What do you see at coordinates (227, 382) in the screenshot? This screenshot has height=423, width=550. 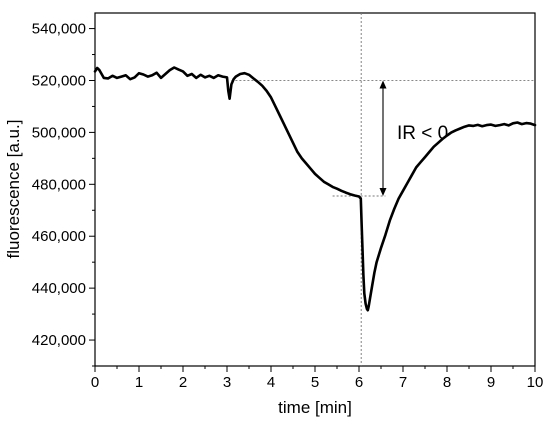 I see `x-tick-label: 3` at bounding box center [227, 382].